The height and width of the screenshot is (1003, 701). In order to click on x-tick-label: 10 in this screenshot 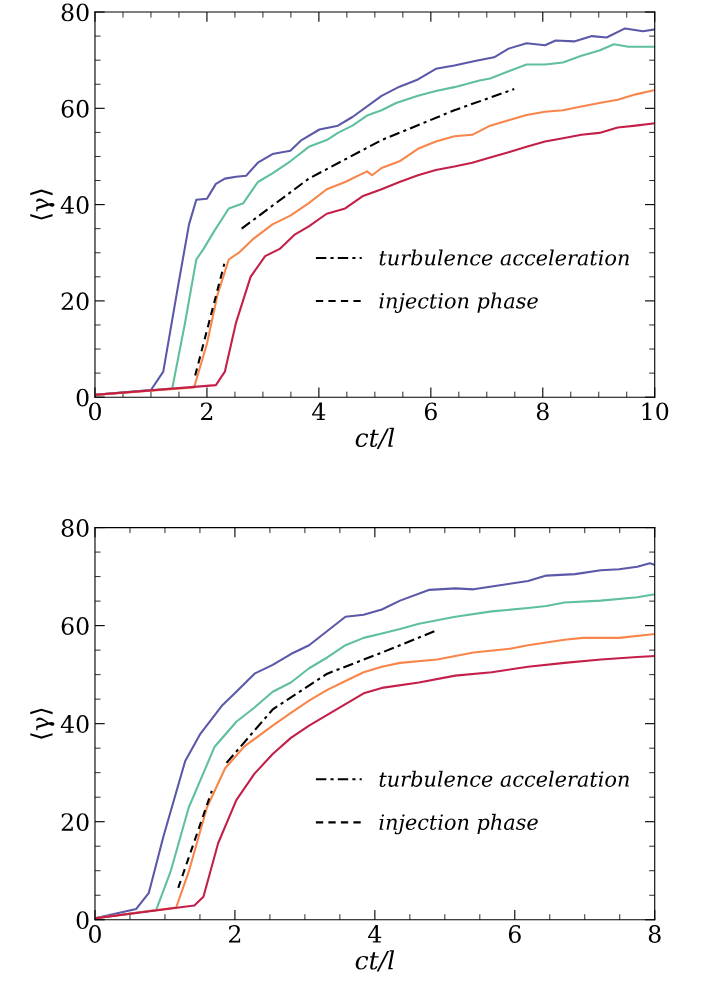, I will do `click(655, 411)`.